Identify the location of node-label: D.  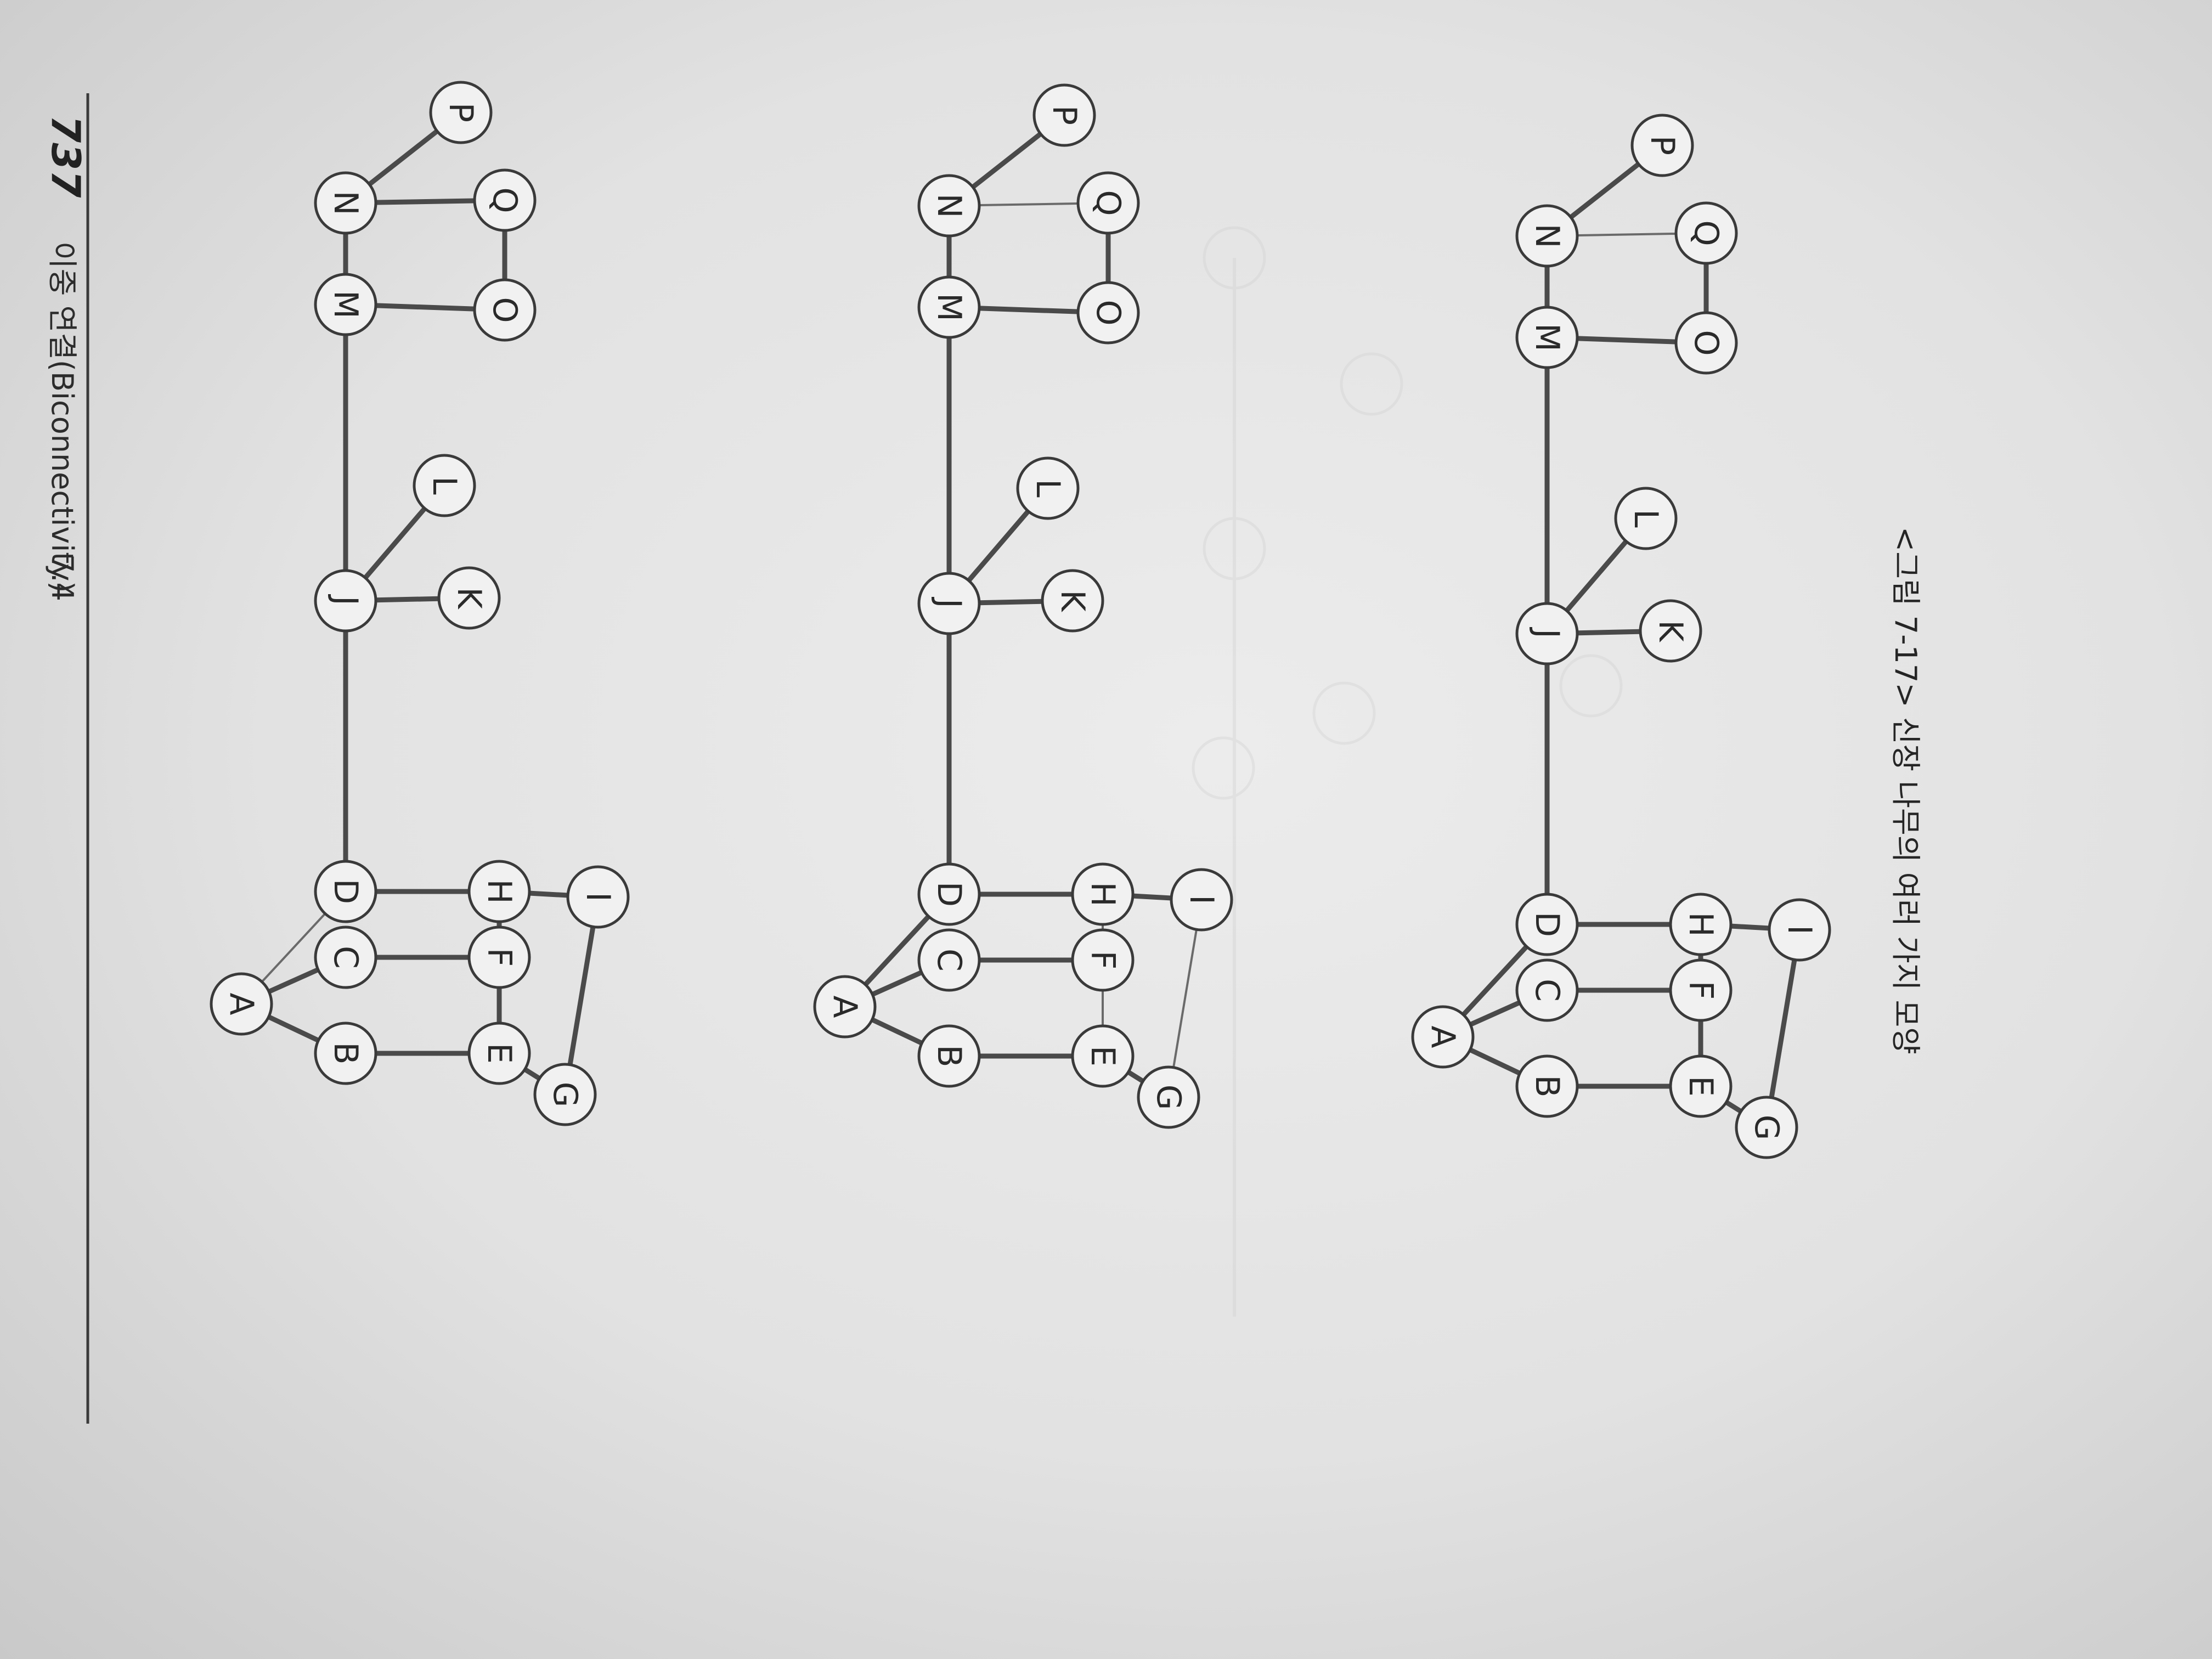
(949, 895).